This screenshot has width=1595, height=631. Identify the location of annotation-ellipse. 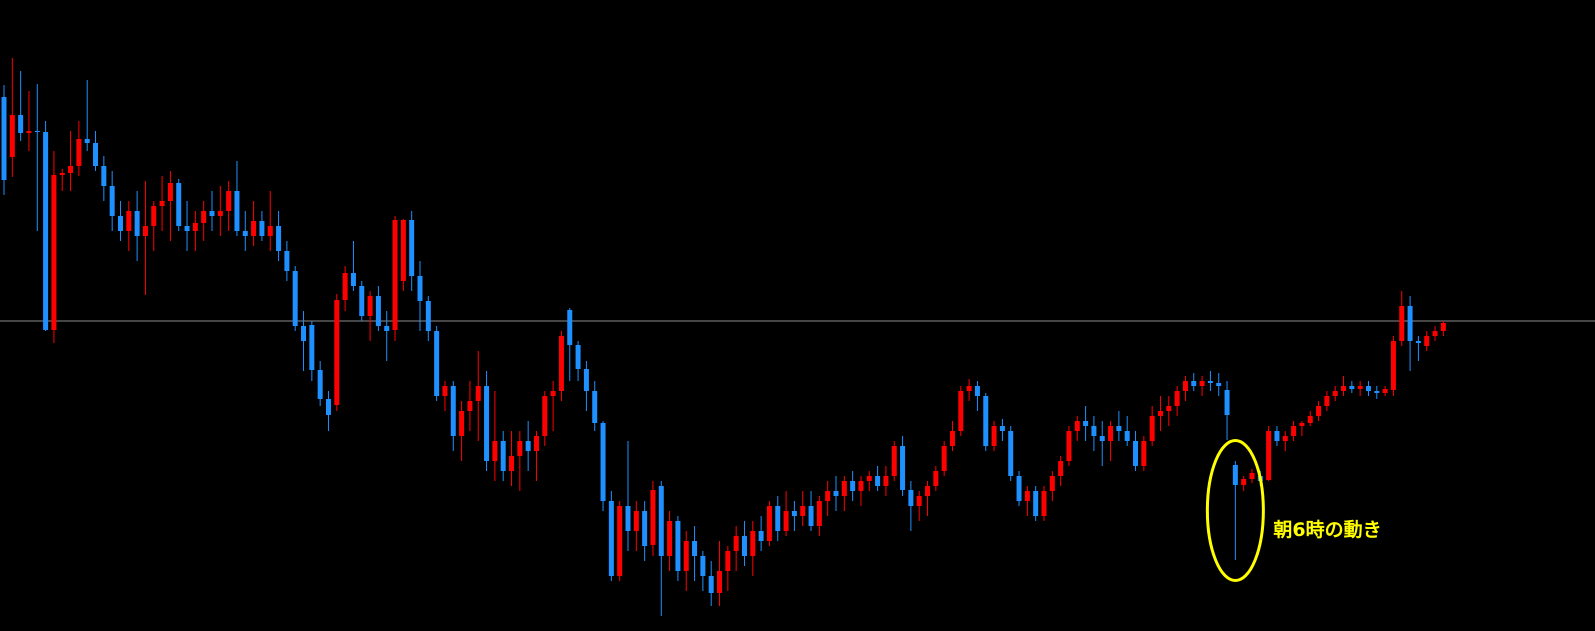
(1235, 510).